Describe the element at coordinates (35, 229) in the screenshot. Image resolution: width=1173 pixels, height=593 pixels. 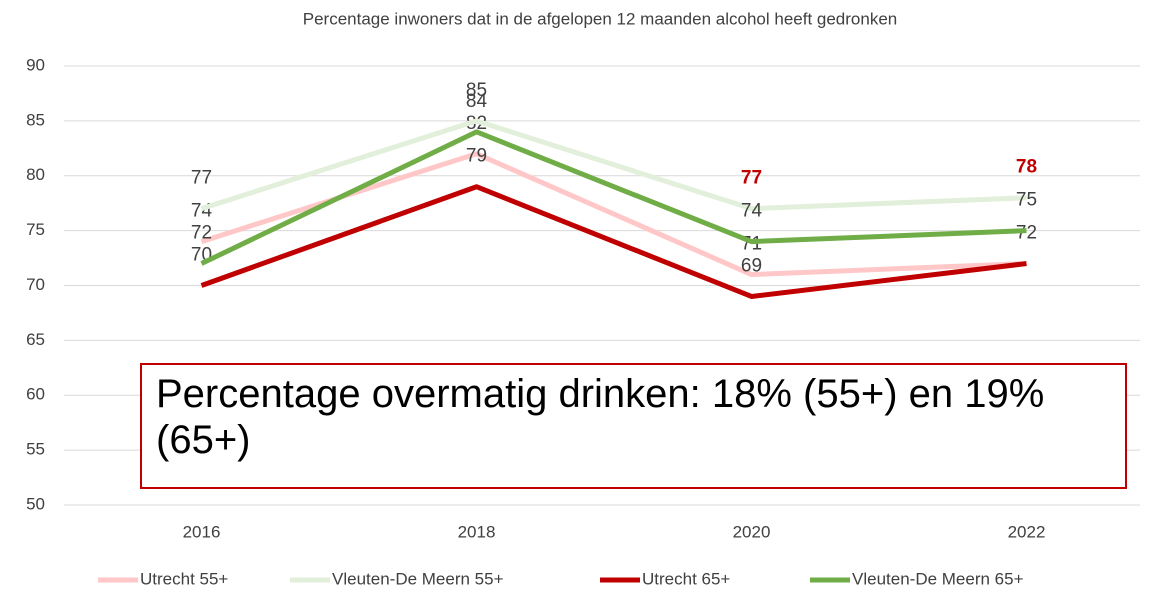
I see `y-tick-label: 75` at that location.